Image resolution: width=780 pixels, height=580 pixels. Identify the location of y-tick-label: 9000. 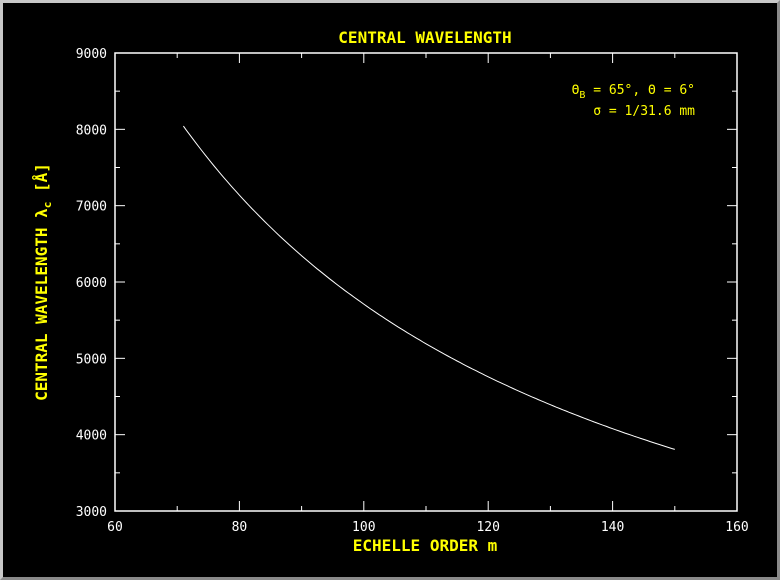
(91, 54).